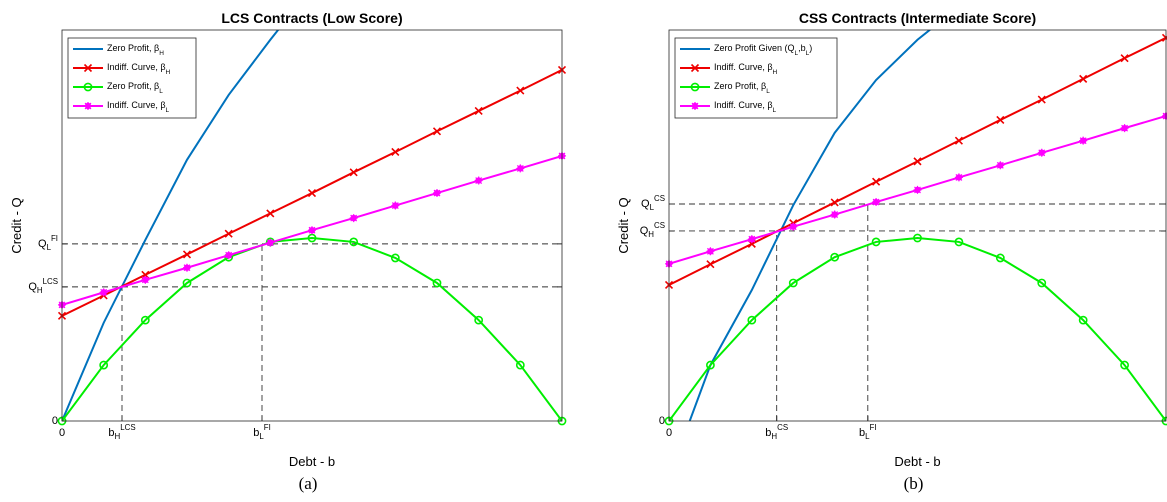 The width and height of the screenshot is (1167, 502). Describe the element at coordinates (917, 18) in the screenshot. I see `chart-title: CSS Contracts (Intermediate Score)` at that location.